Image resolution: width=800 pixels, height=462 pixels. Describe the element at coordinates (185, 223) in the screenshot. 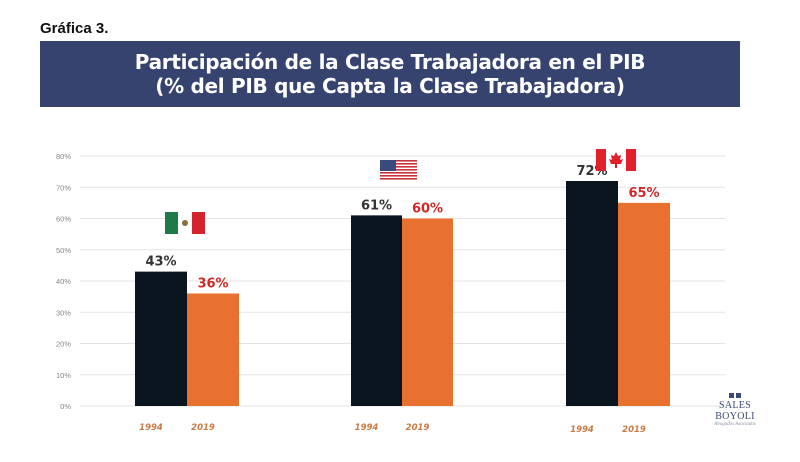

I see `mexico-flag-icon` at that location.